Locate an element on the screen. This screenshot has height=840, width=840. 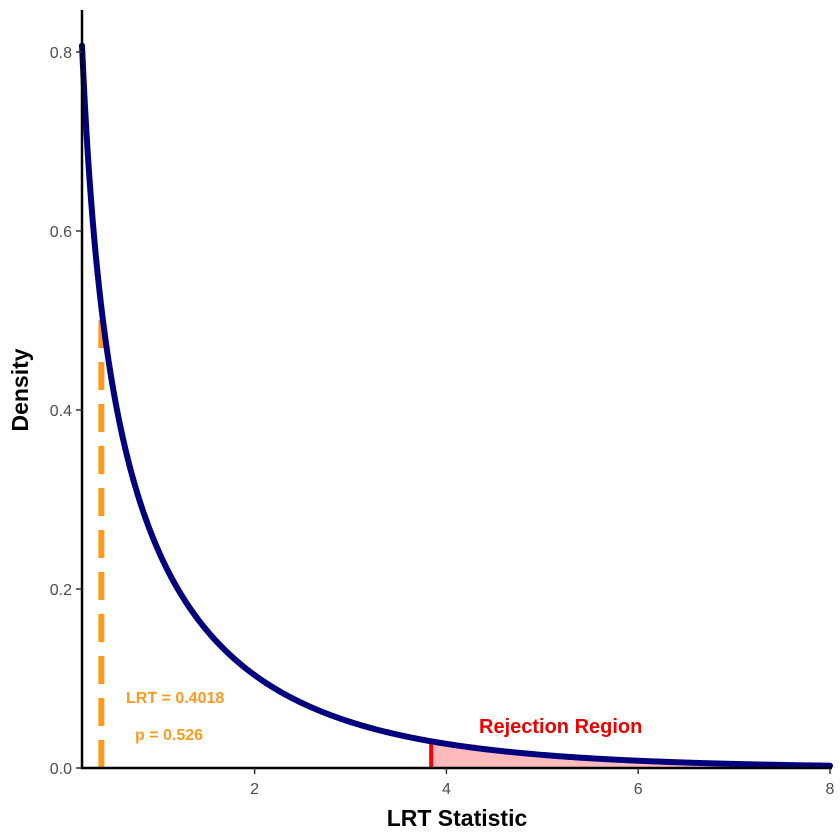
y-tick-label: 0.8 is located at coordinates (61, 53).